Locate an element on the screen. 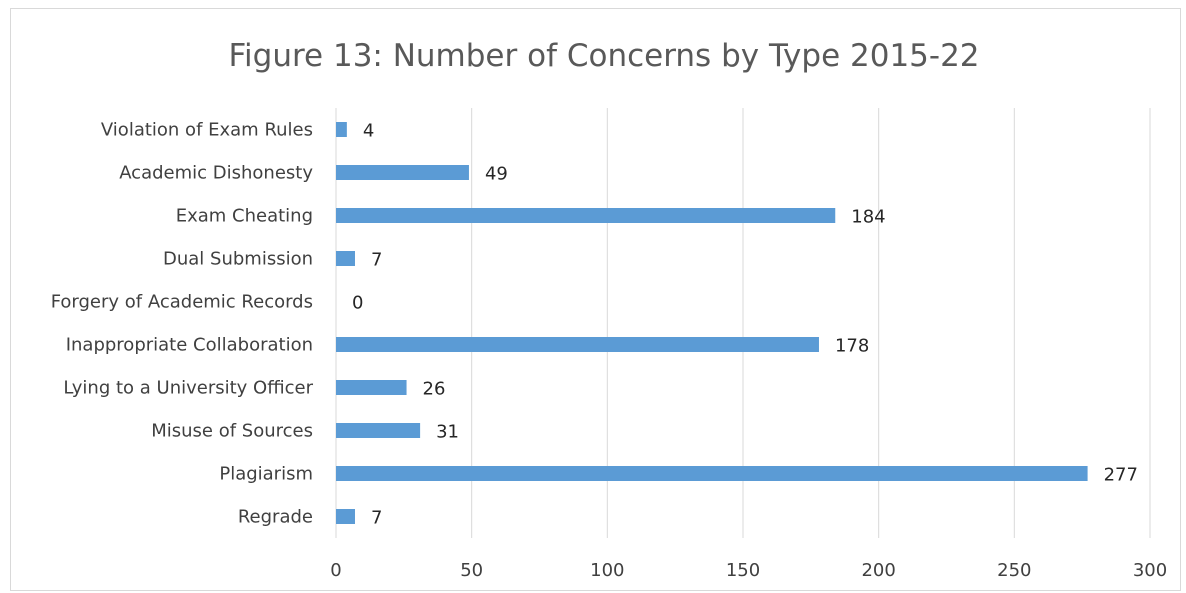 The width and height of the screenshot is (1186, 593). x-tick-label: 200 is located at coordinates (878, 570).